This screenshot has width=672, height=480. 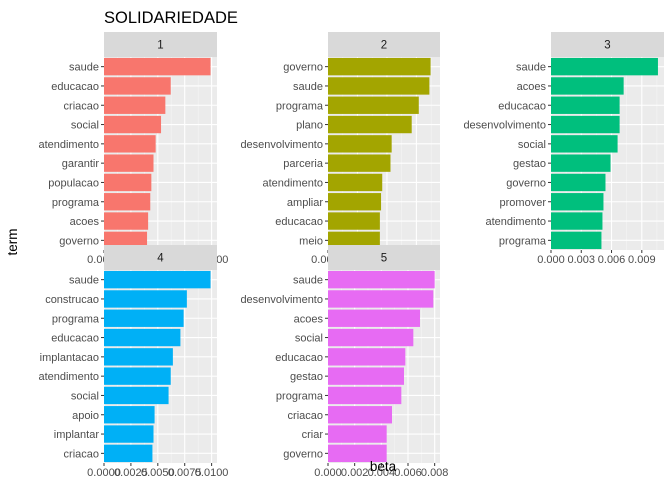 What do you see at coordinates (69, 358) in the screenshot?
I see `y-tick-label-implantacao: implantacao` at bounding box center [69, 358].